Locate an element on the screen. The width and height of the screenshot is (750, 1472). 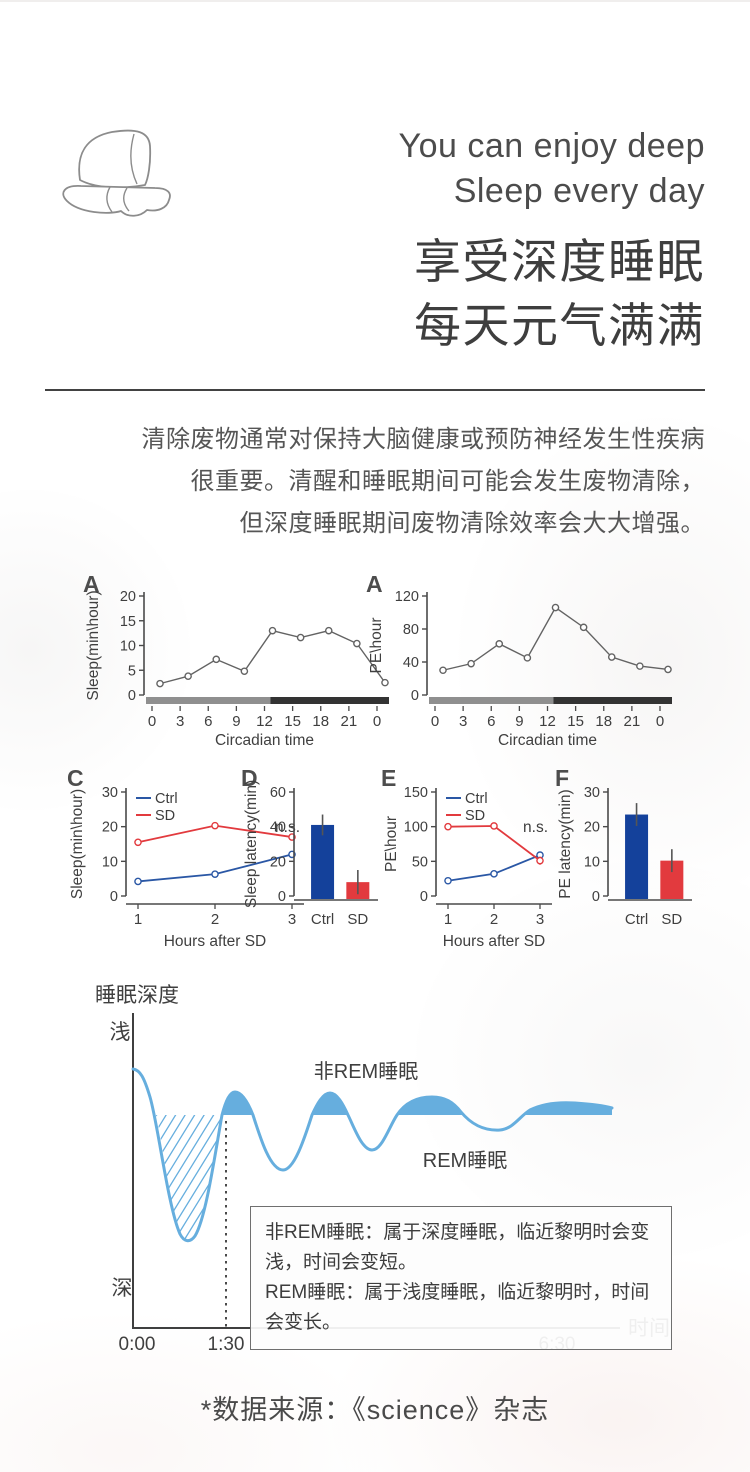
title-english: You can enjoy deep Sleep every day is located at coordinates (552, 169).